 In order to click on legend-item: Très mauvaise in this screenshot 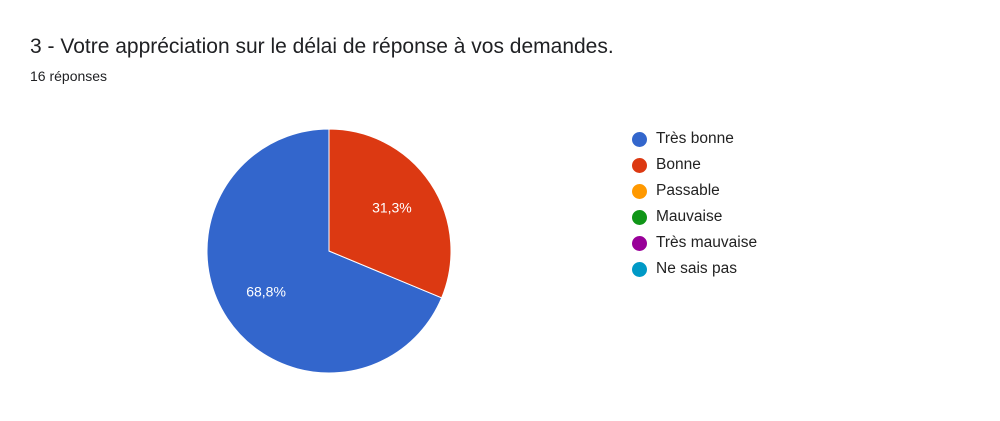, I will do `click(694, 243)`.